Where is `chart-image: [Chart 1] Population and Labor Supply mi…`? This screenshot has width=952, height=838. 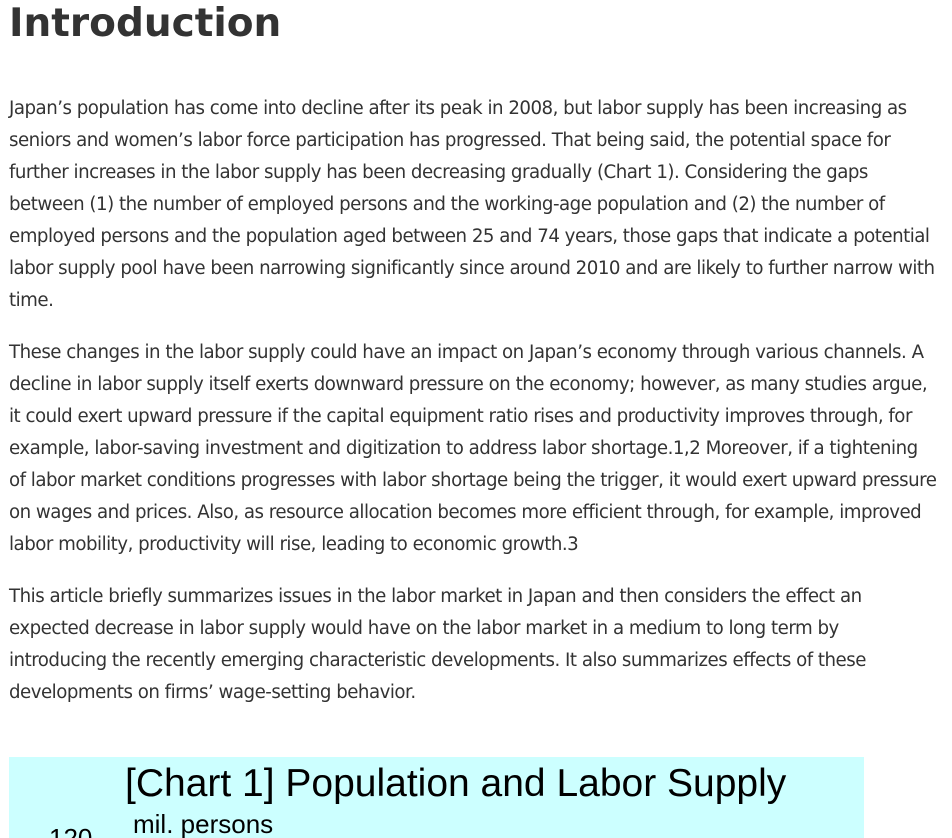
chart-image: [Chart 1] Population and Labor Supply mi… is located at coordinates (436, 797).